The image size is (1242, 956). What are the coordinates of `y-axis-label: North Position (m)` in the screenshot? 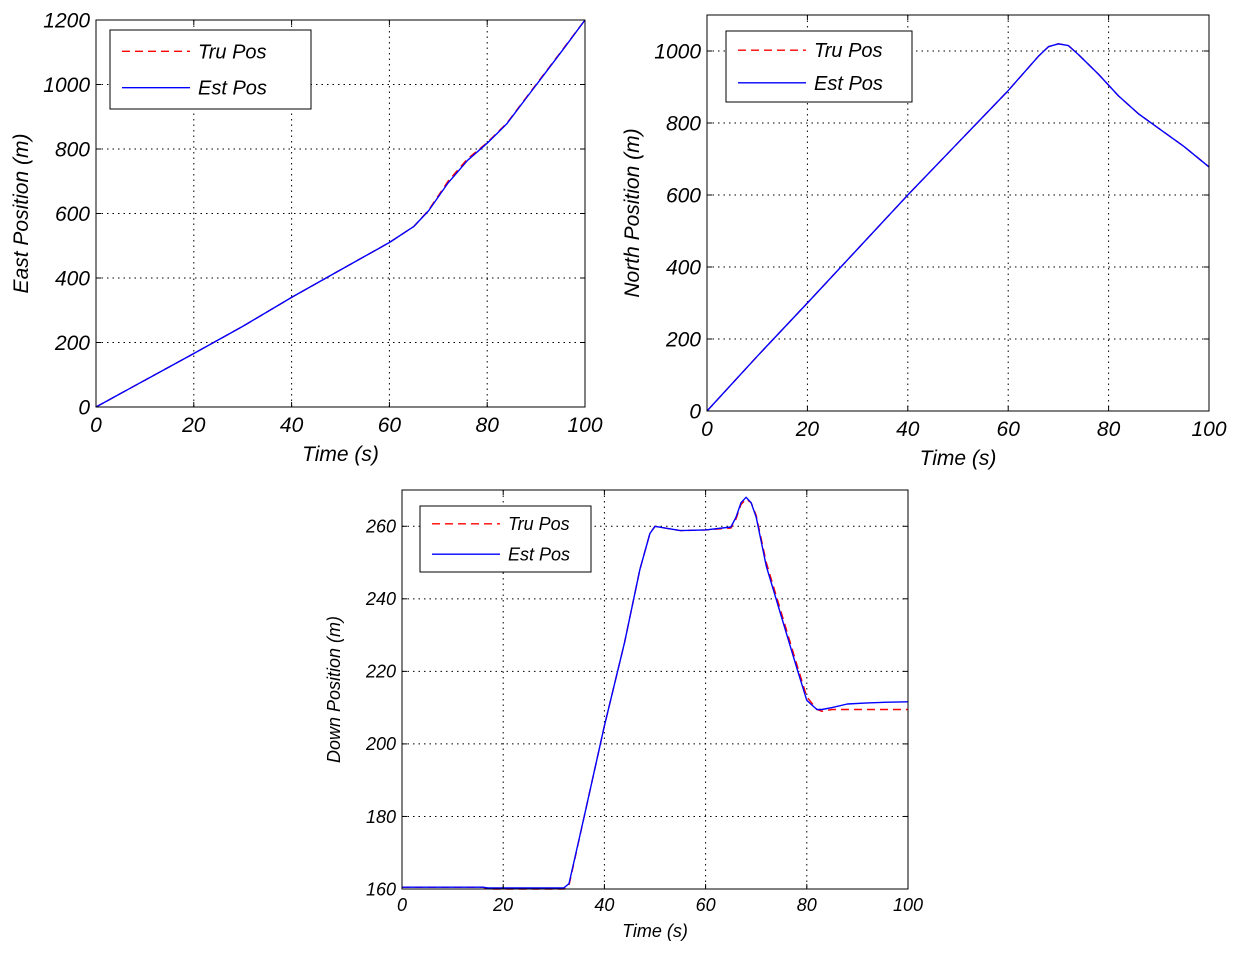 It's located at (632, 212).